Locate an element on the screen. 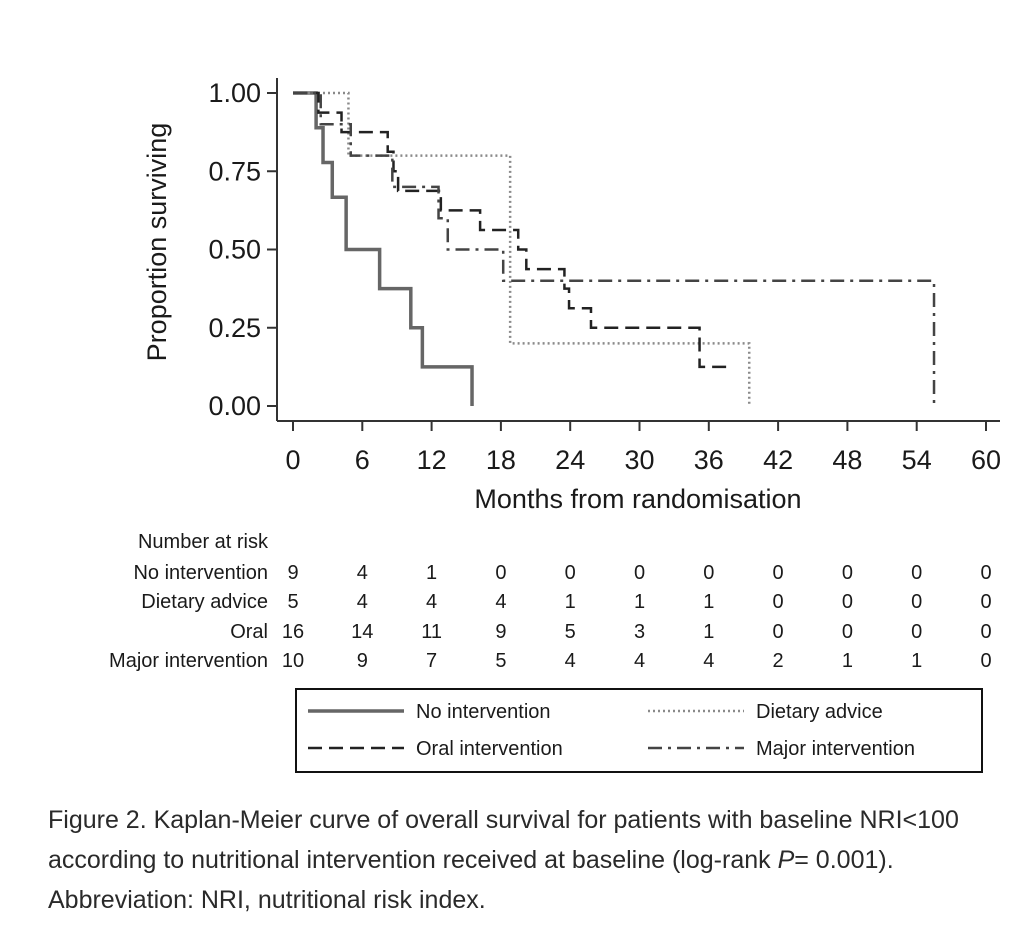  x-axis-title: Months from randomisation is located at coordinates (637, 499).